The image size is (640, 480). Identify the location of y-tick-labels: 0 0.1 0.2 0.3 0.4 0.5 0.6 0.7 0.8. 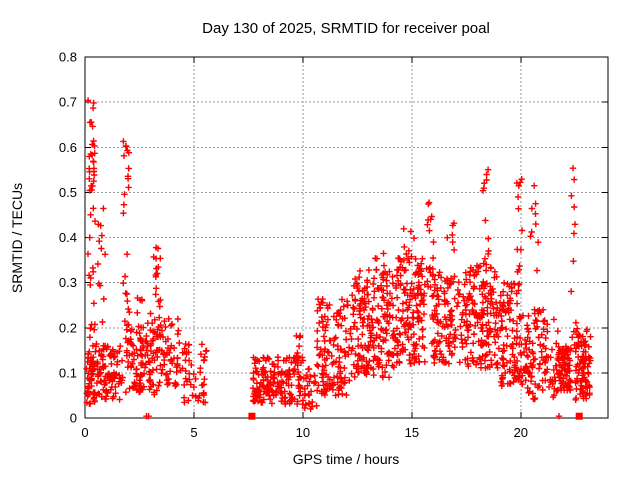
(68, 238).